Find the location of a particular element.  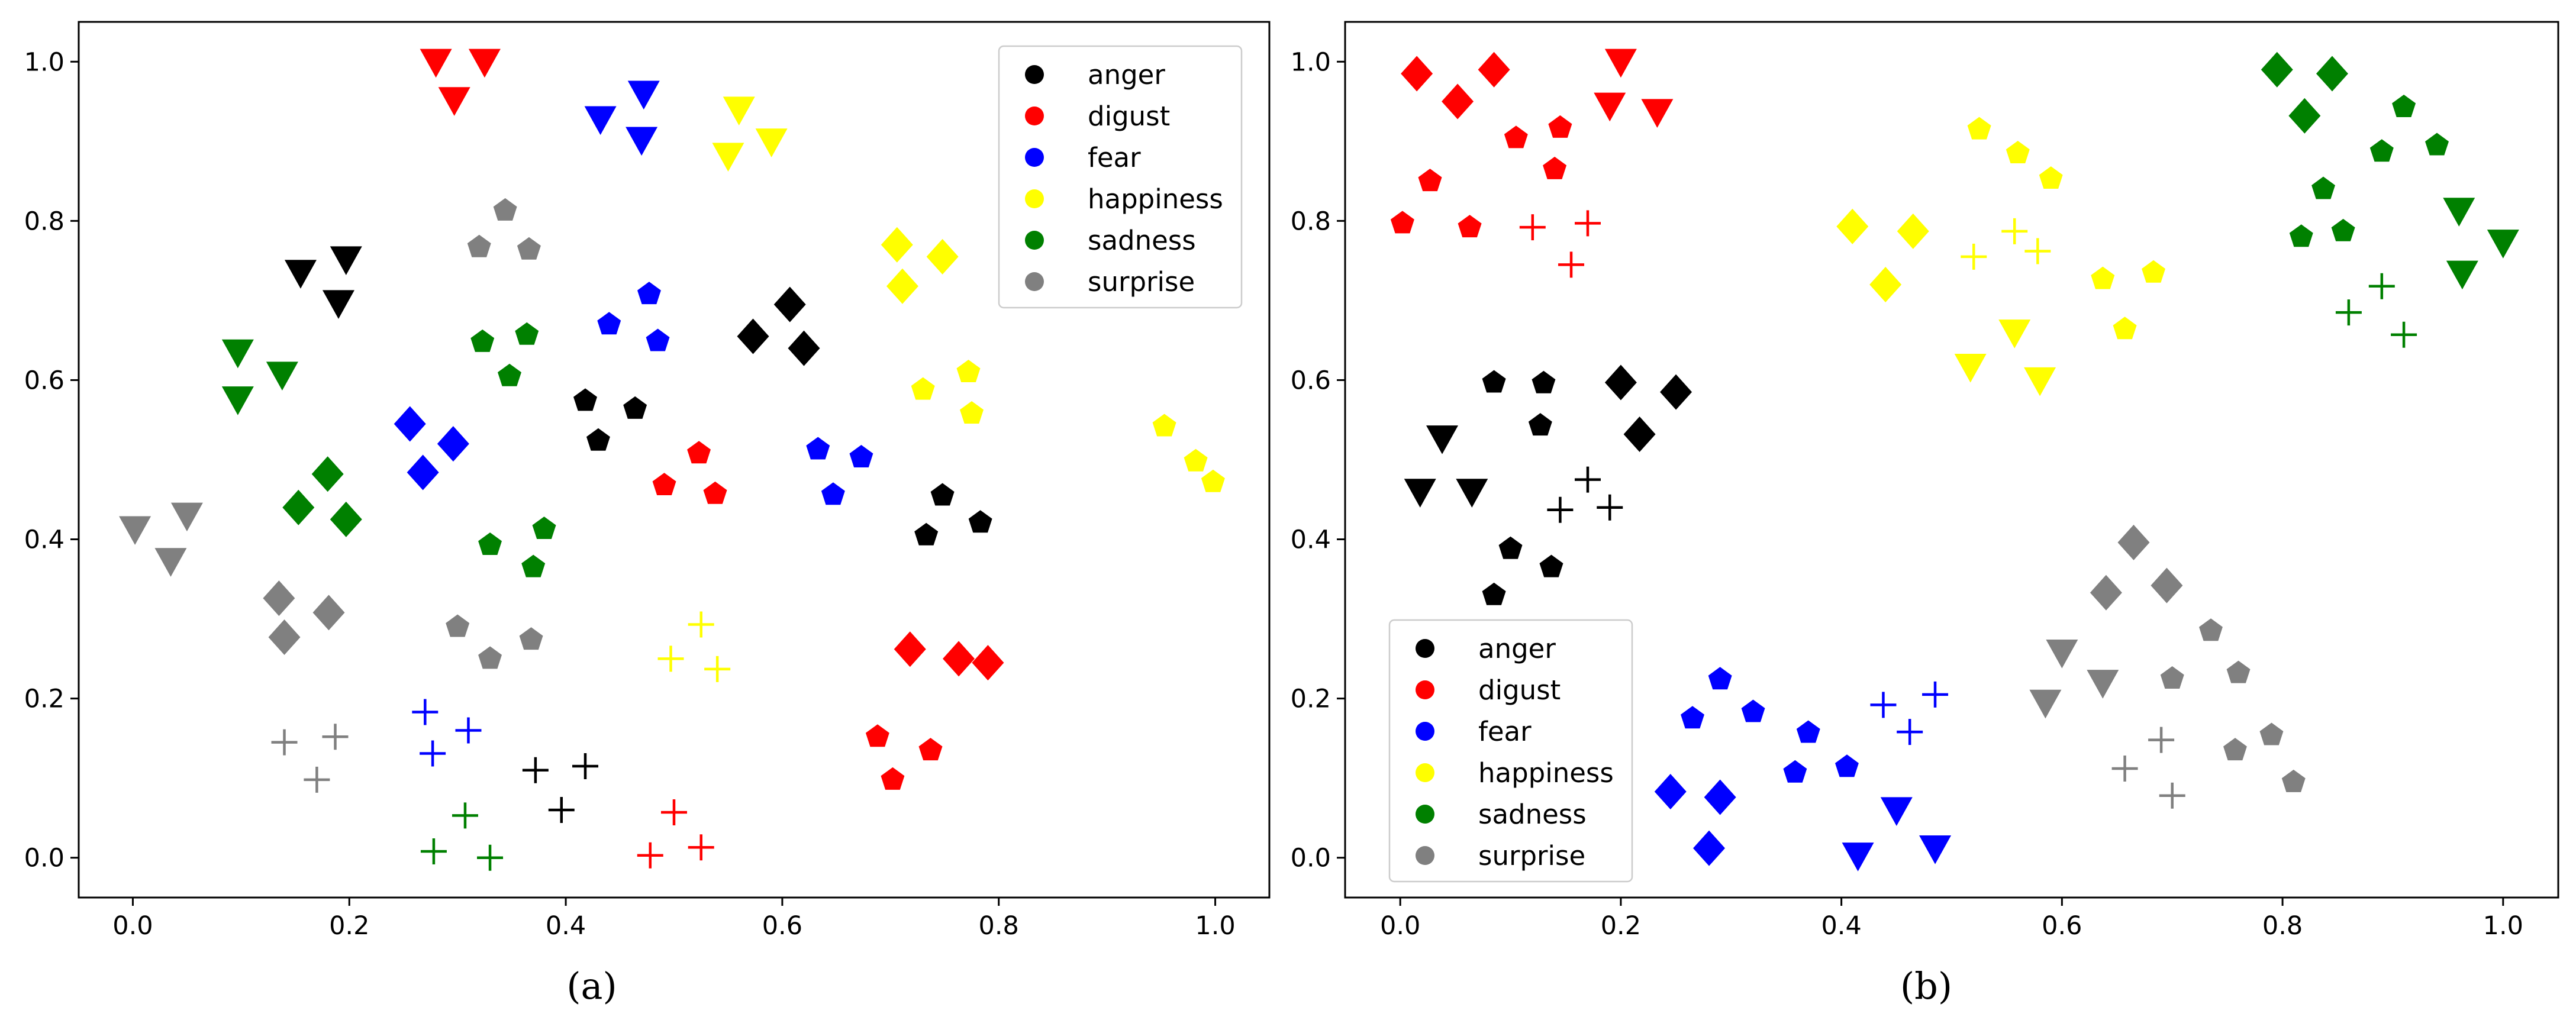

legend-label-digust: digust is located at coordinates (1129, 116).